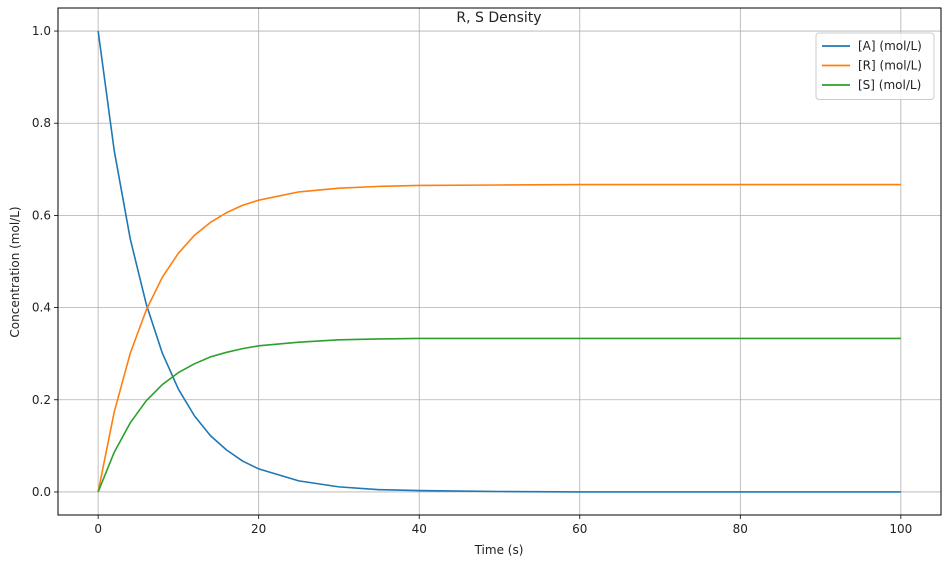 This screenshot has width=950, height=566. What do you see at coordinates (900, 529) in the screenshot?
I see `x-tick-label: 100` at bounding box center [900, 529].